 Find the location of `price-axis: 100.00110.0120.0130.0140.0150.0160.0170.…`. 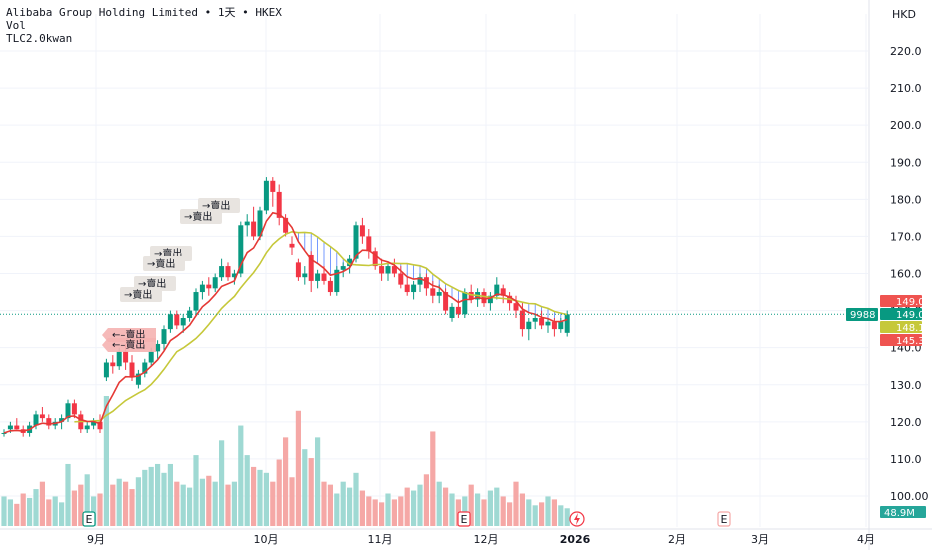

price-axis: 100.00110.0120.0130.0140.0150.0160.0170.… is located at coordinates (909, 255).